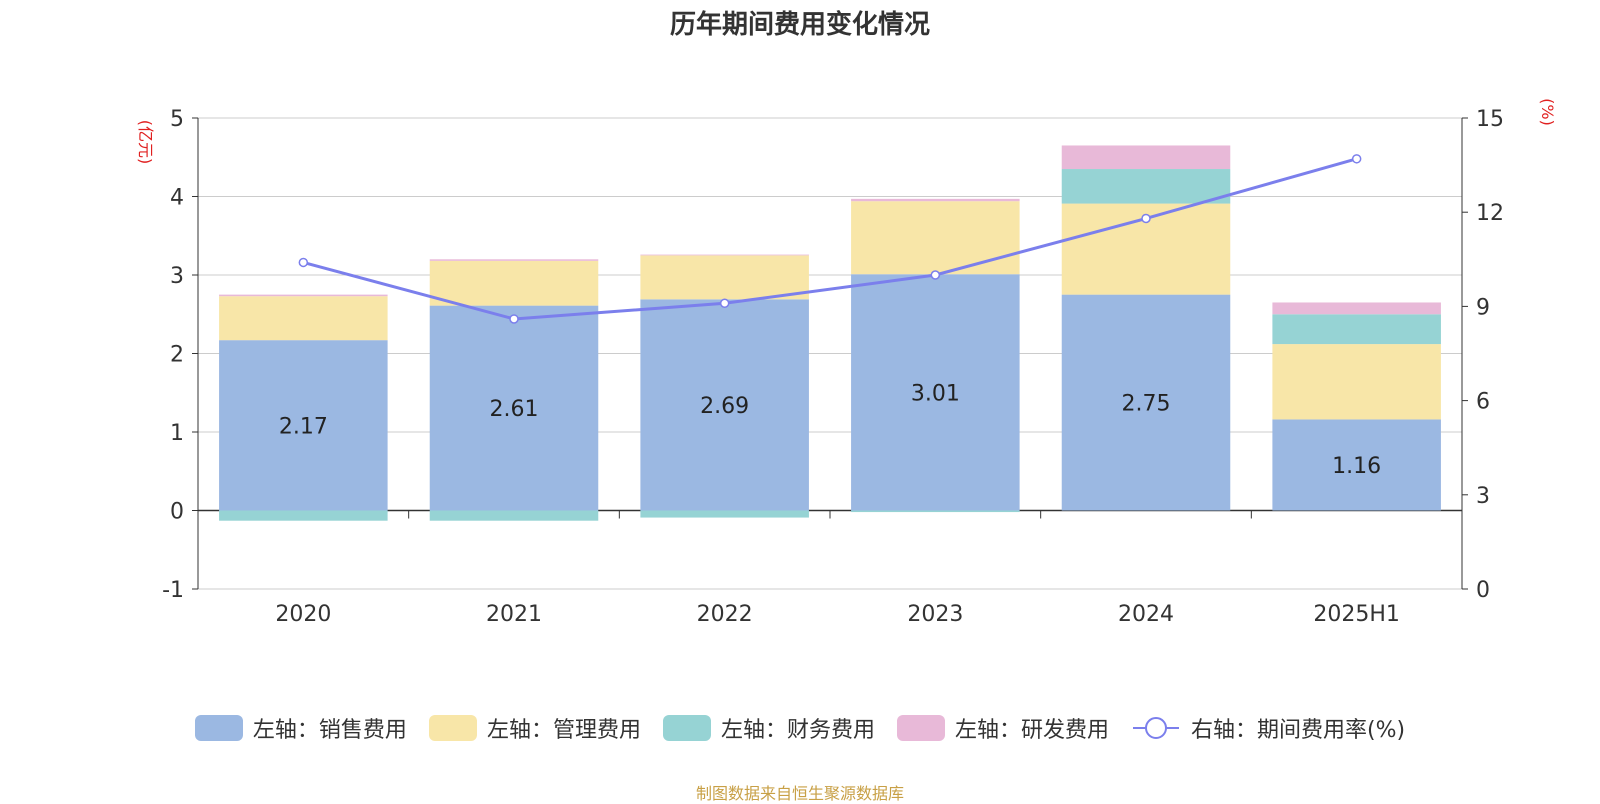 The width and height of the screenshot is (1600, 804). What do you see at coordinates (799, 793) in the screenshot?
I see `source-note: 制图数据来自恒生聚源数据库` at bounding box center [799, 793].